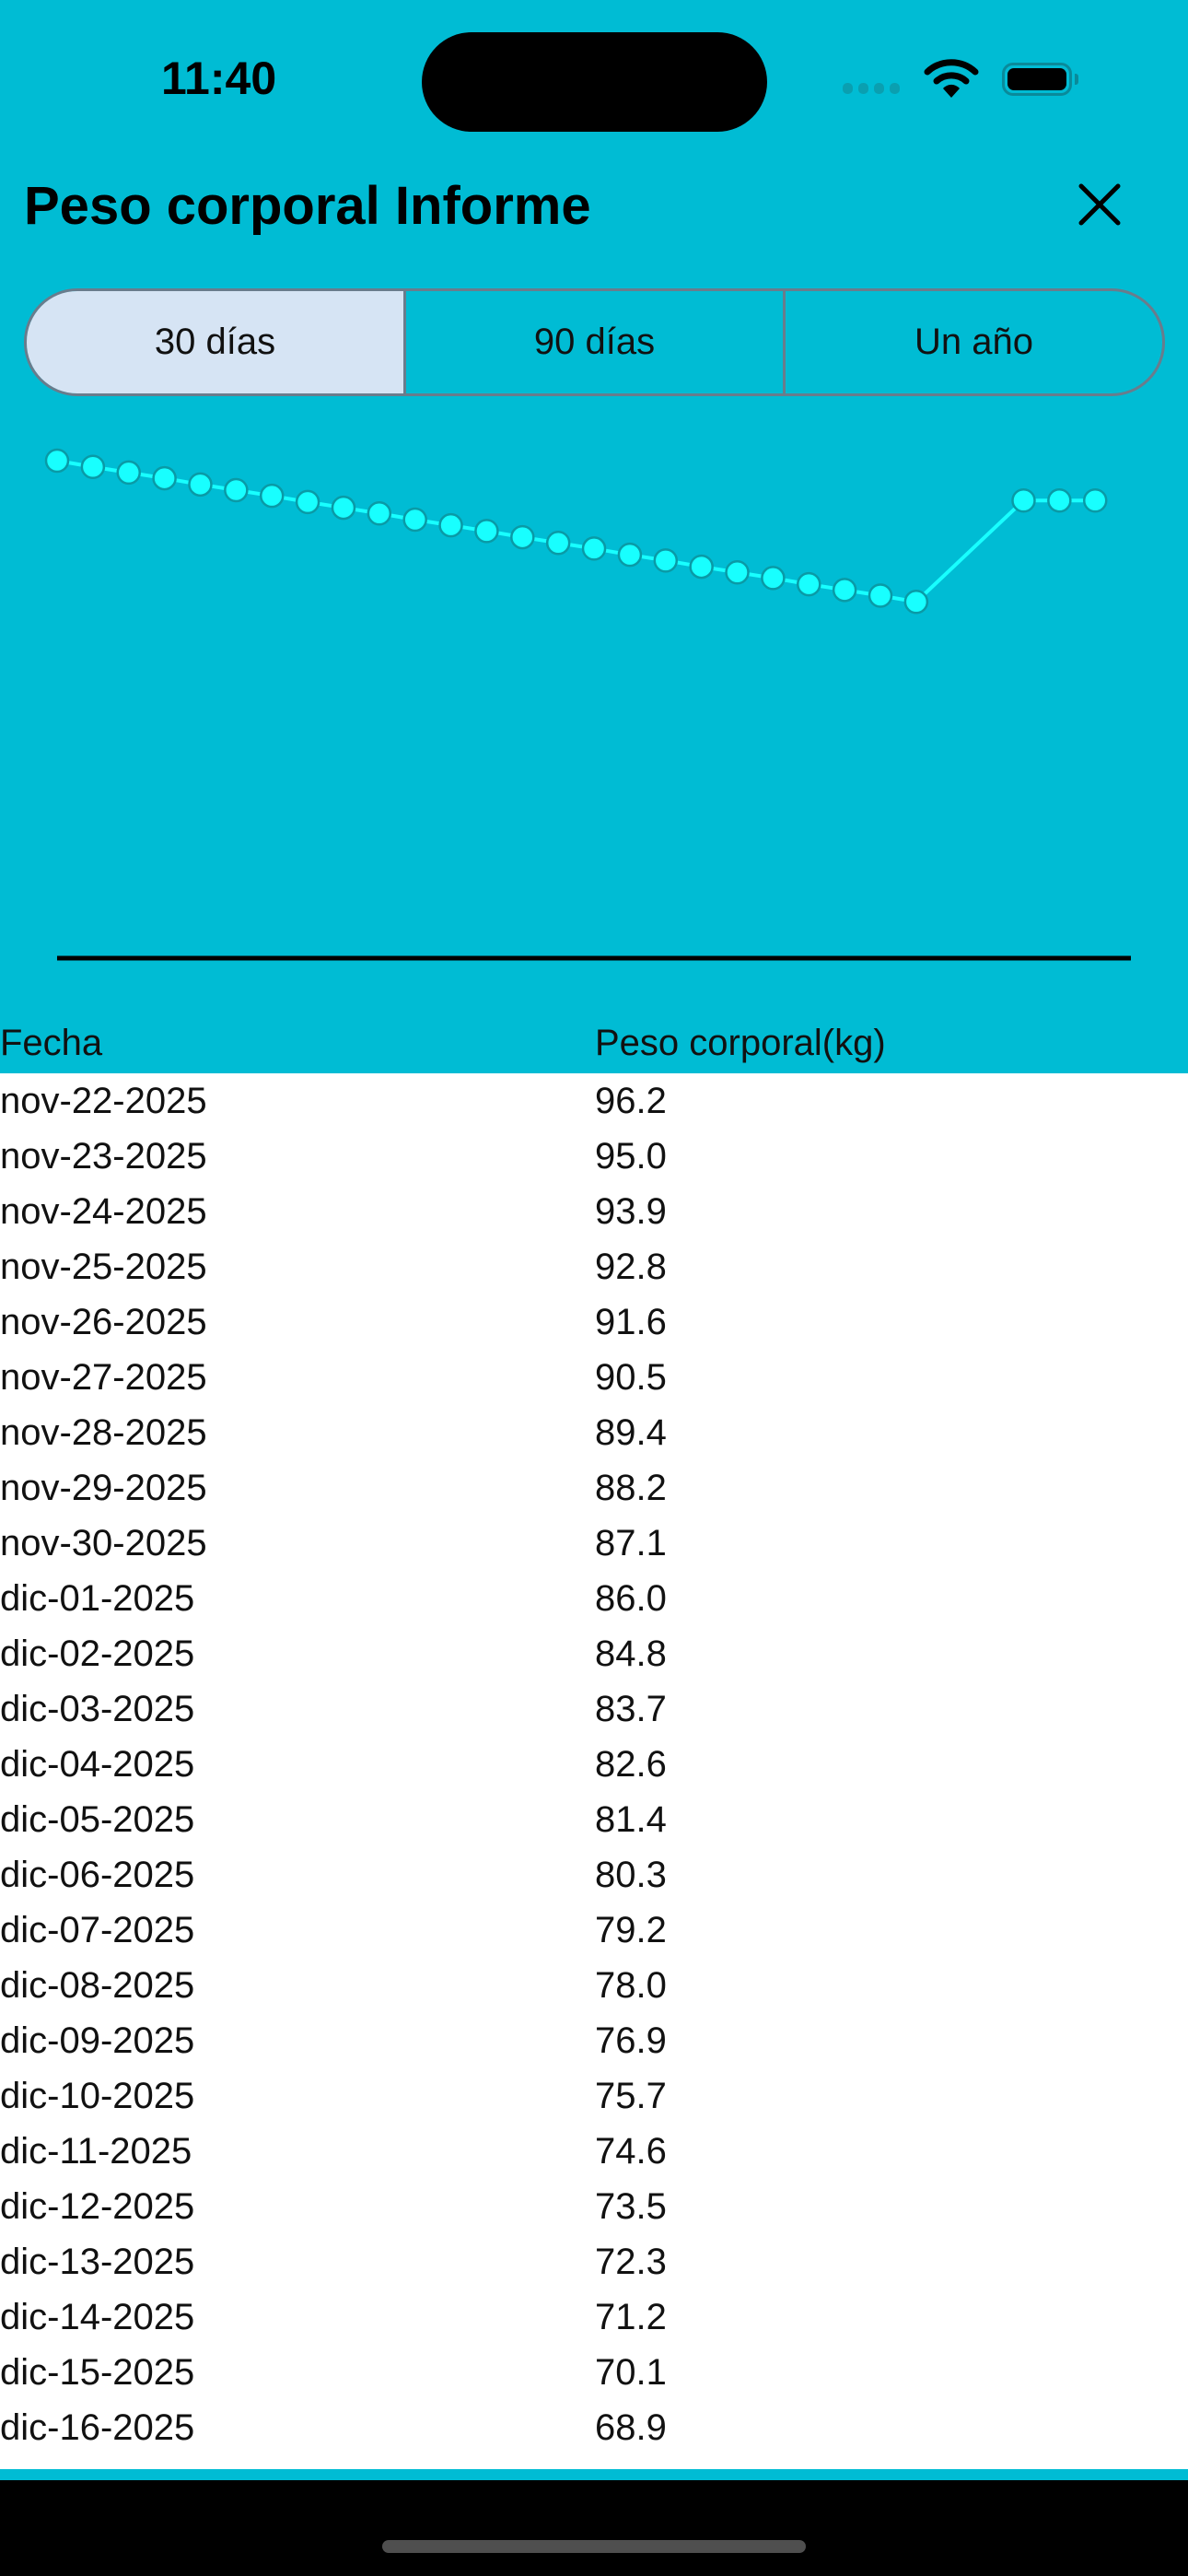 The height and width of the screenshot is (2576, 1188). What do you see at coordinates (97, 2262) in the screenshot?
I see `date-cell: dic-13-2025` at bounding box center [97, 2262].